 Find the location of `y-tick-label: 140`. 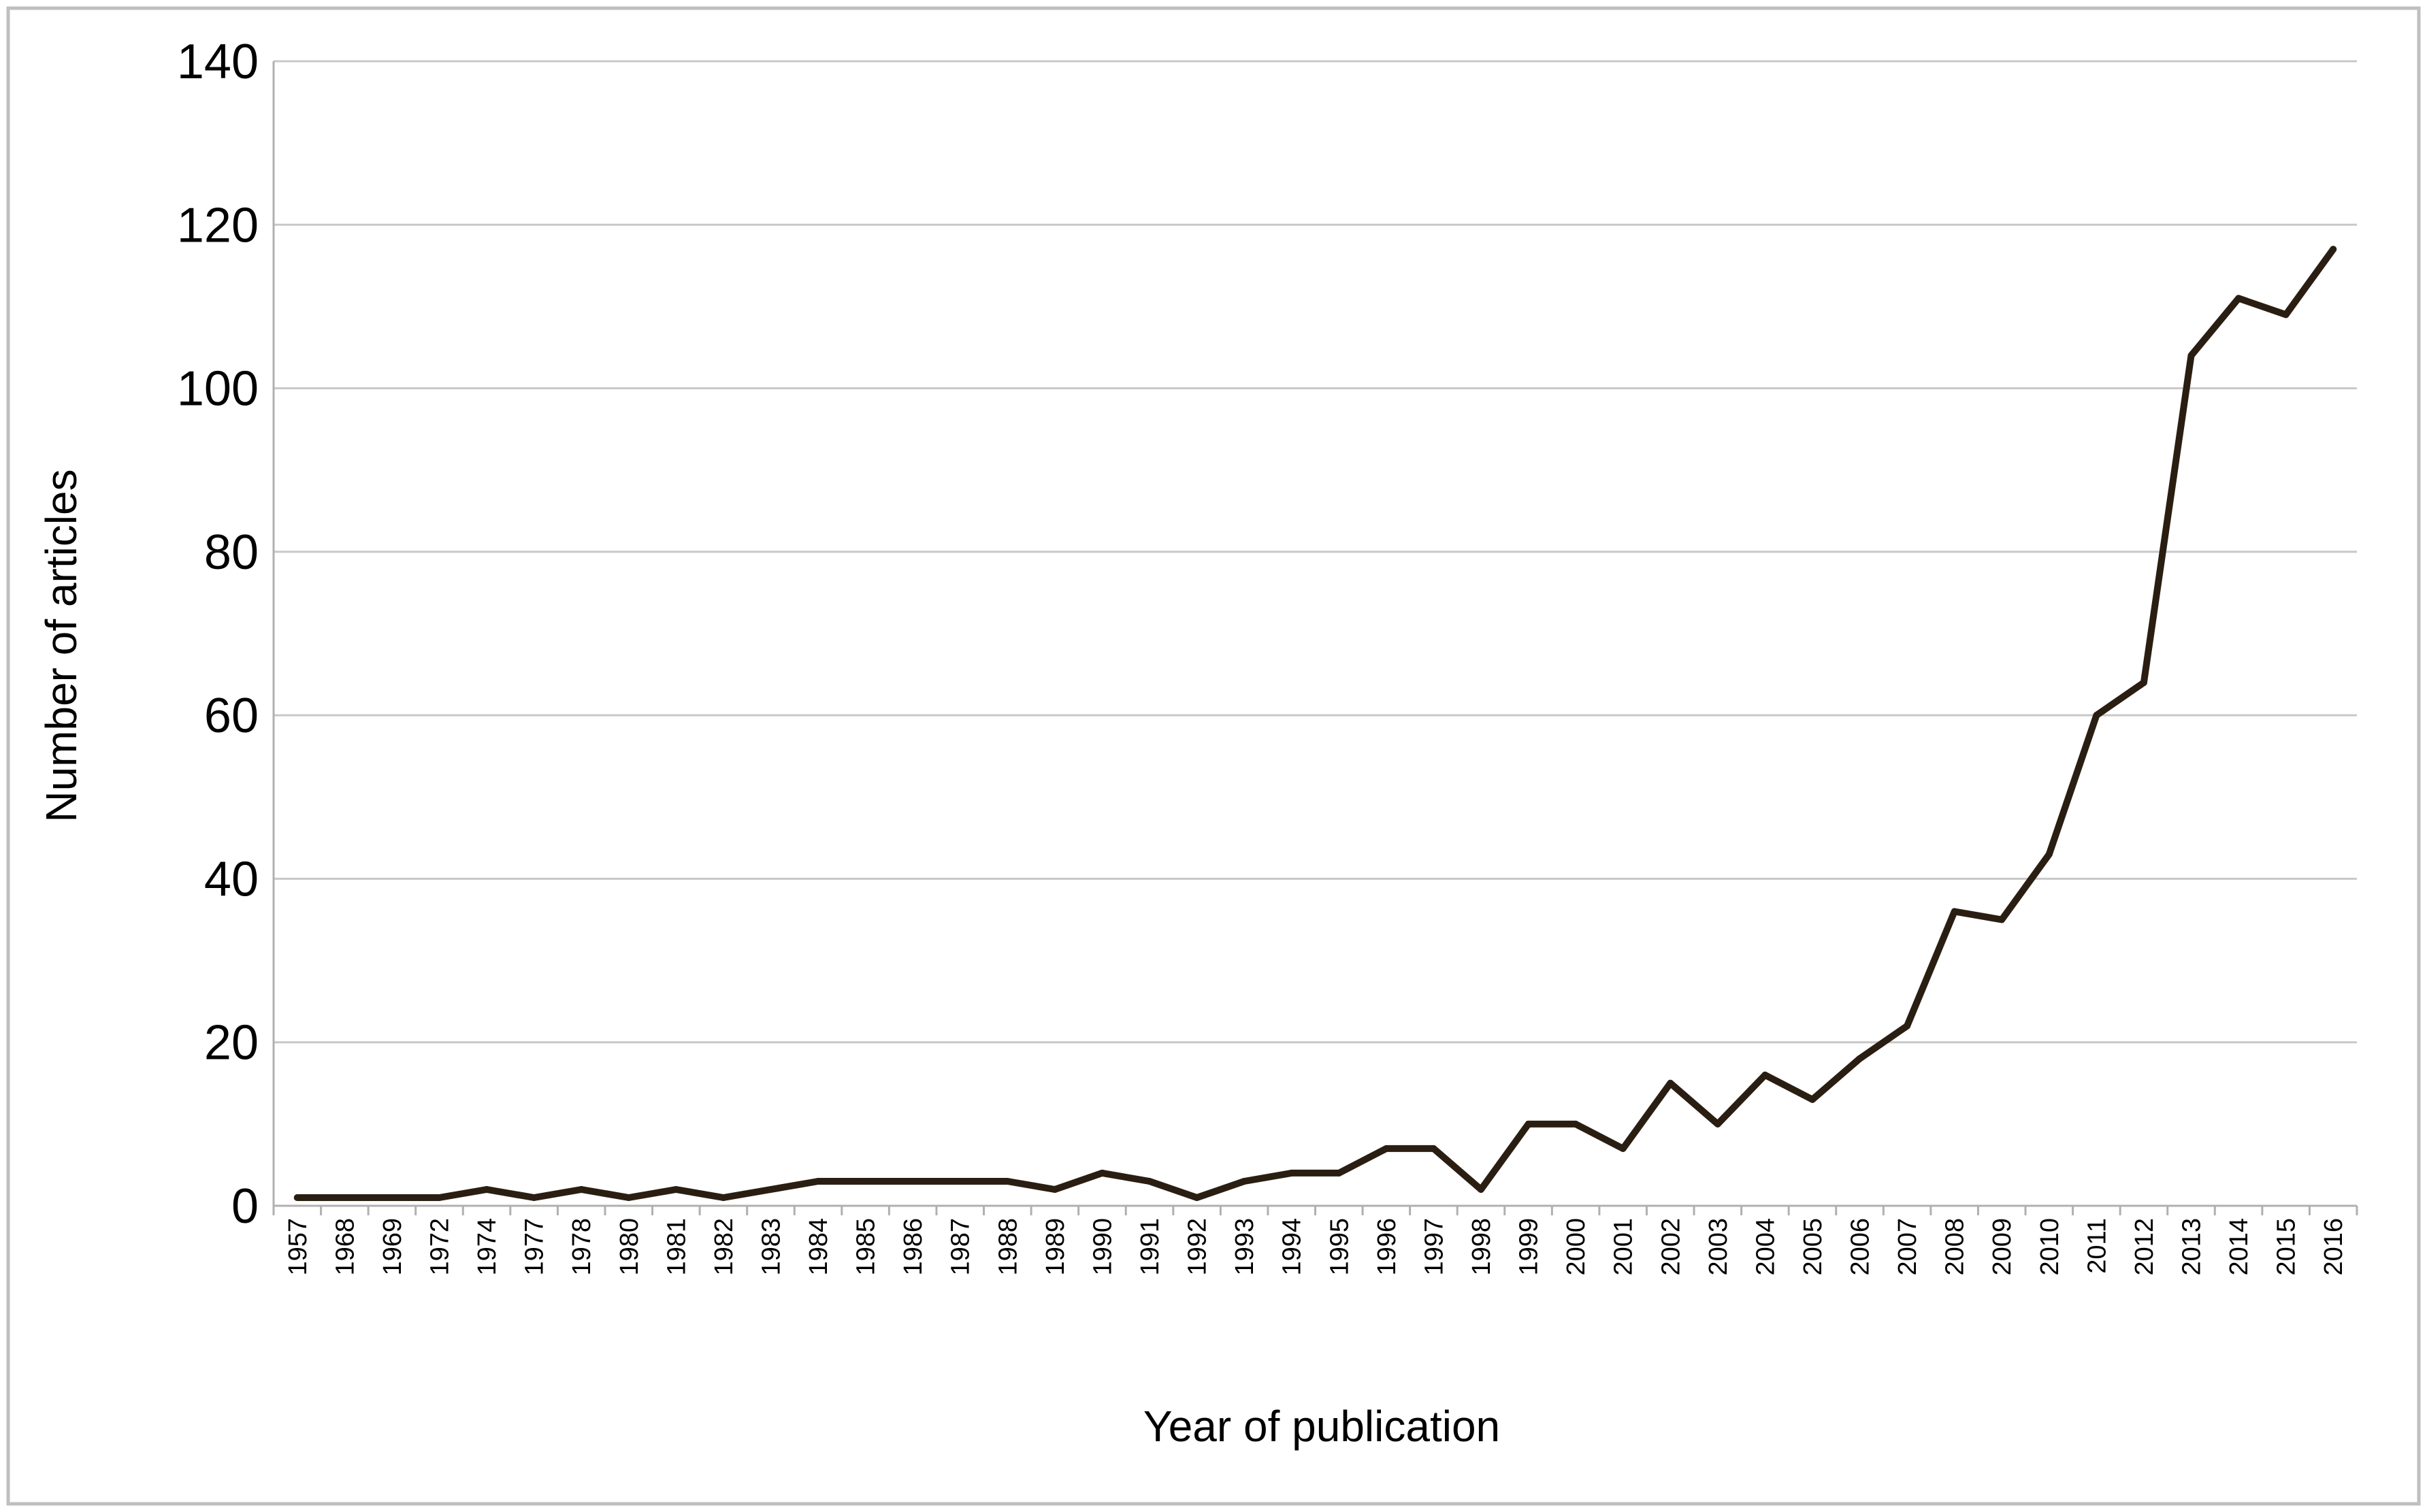

y-tick-label: 140 is located at coordinates (218, 62).